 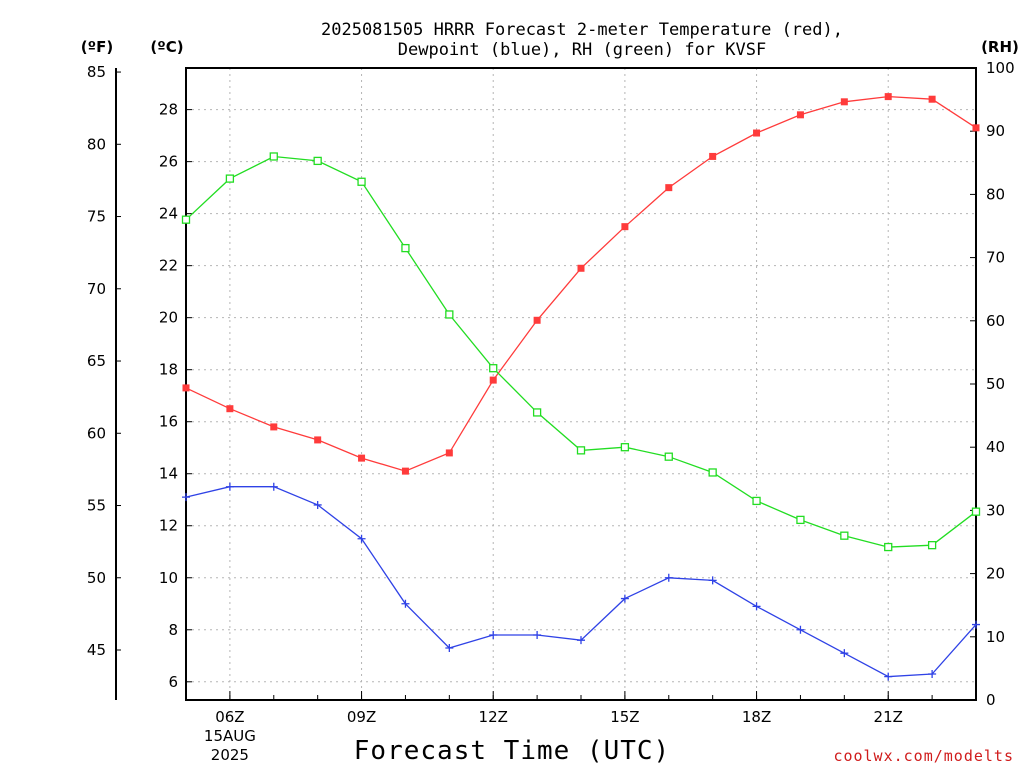 I want to click on rh-tick-label: 60, so click(x=995, y=321).